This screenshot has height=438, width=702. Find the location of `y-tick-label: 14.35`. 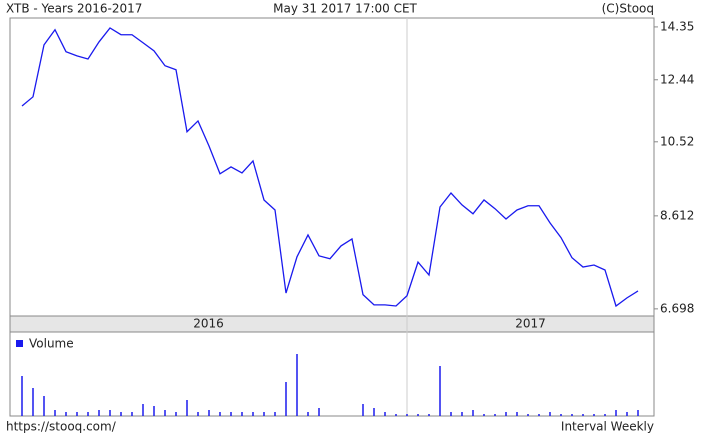

y-tick-label: 14.35 is located at coordinates (677, 26).